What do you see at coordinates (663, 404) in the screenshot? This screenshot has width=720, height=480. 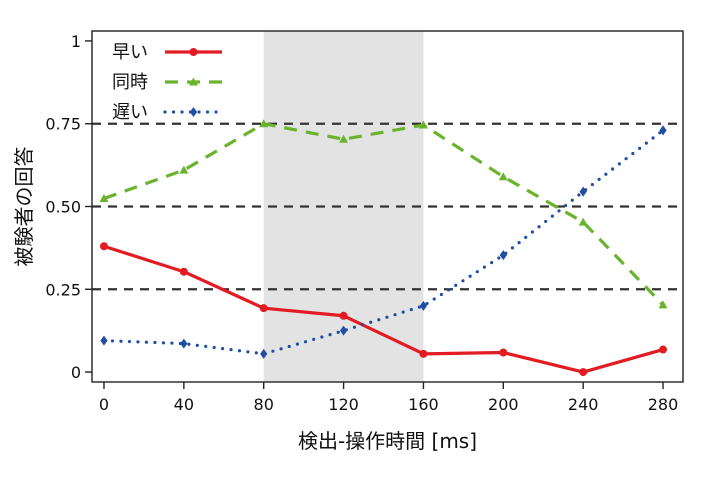 I see `x-tick-label-7: 280` at bounding box center [663, 404].